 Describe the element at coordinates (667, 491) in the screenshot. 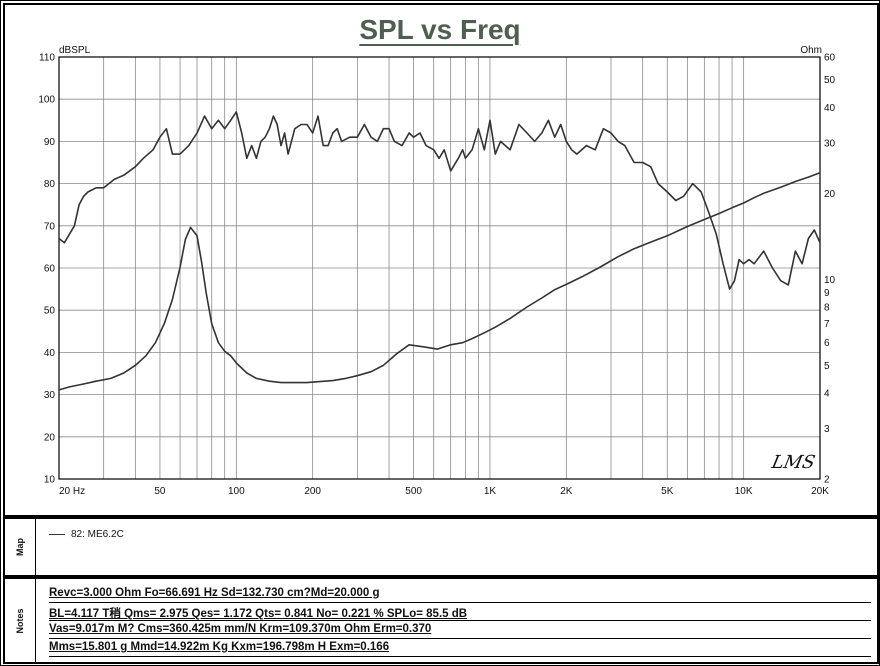

I see `x-tick-label: 5K` at that location.